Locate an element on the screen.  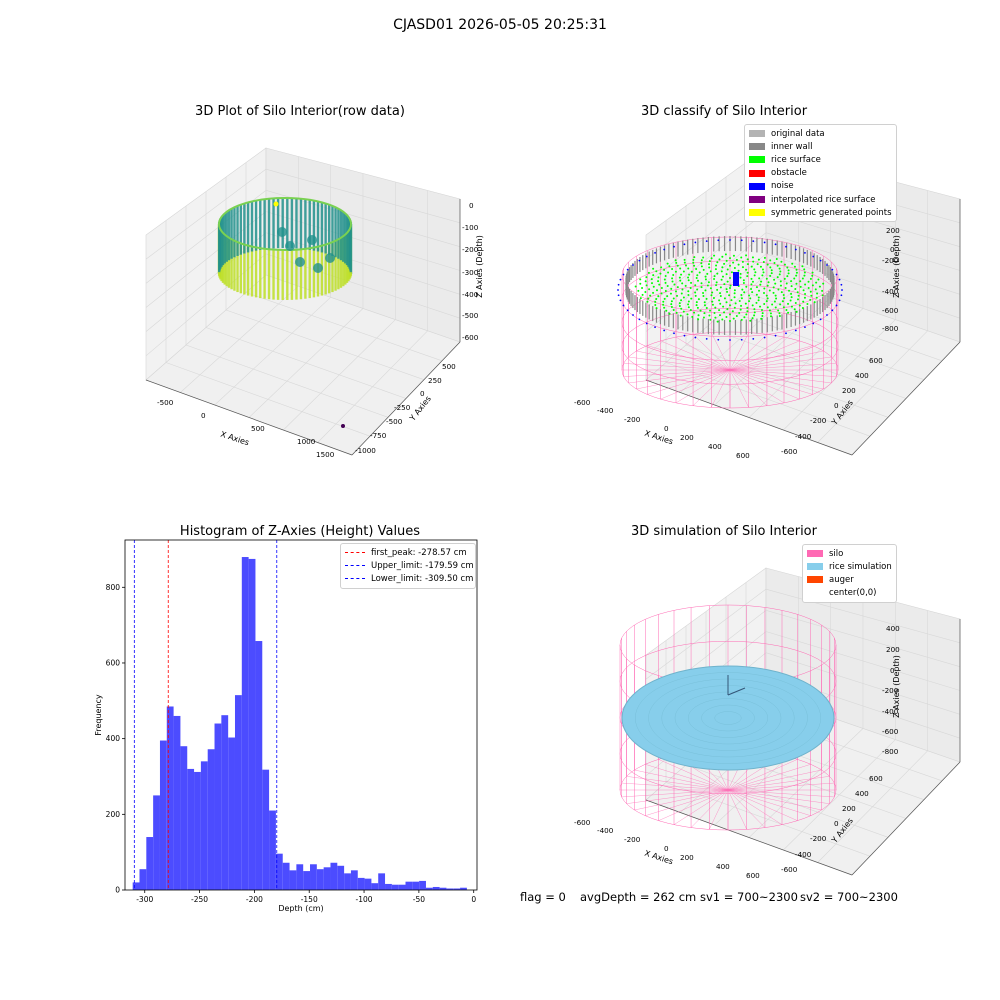
legend-line is located at coordinates (355, 566).